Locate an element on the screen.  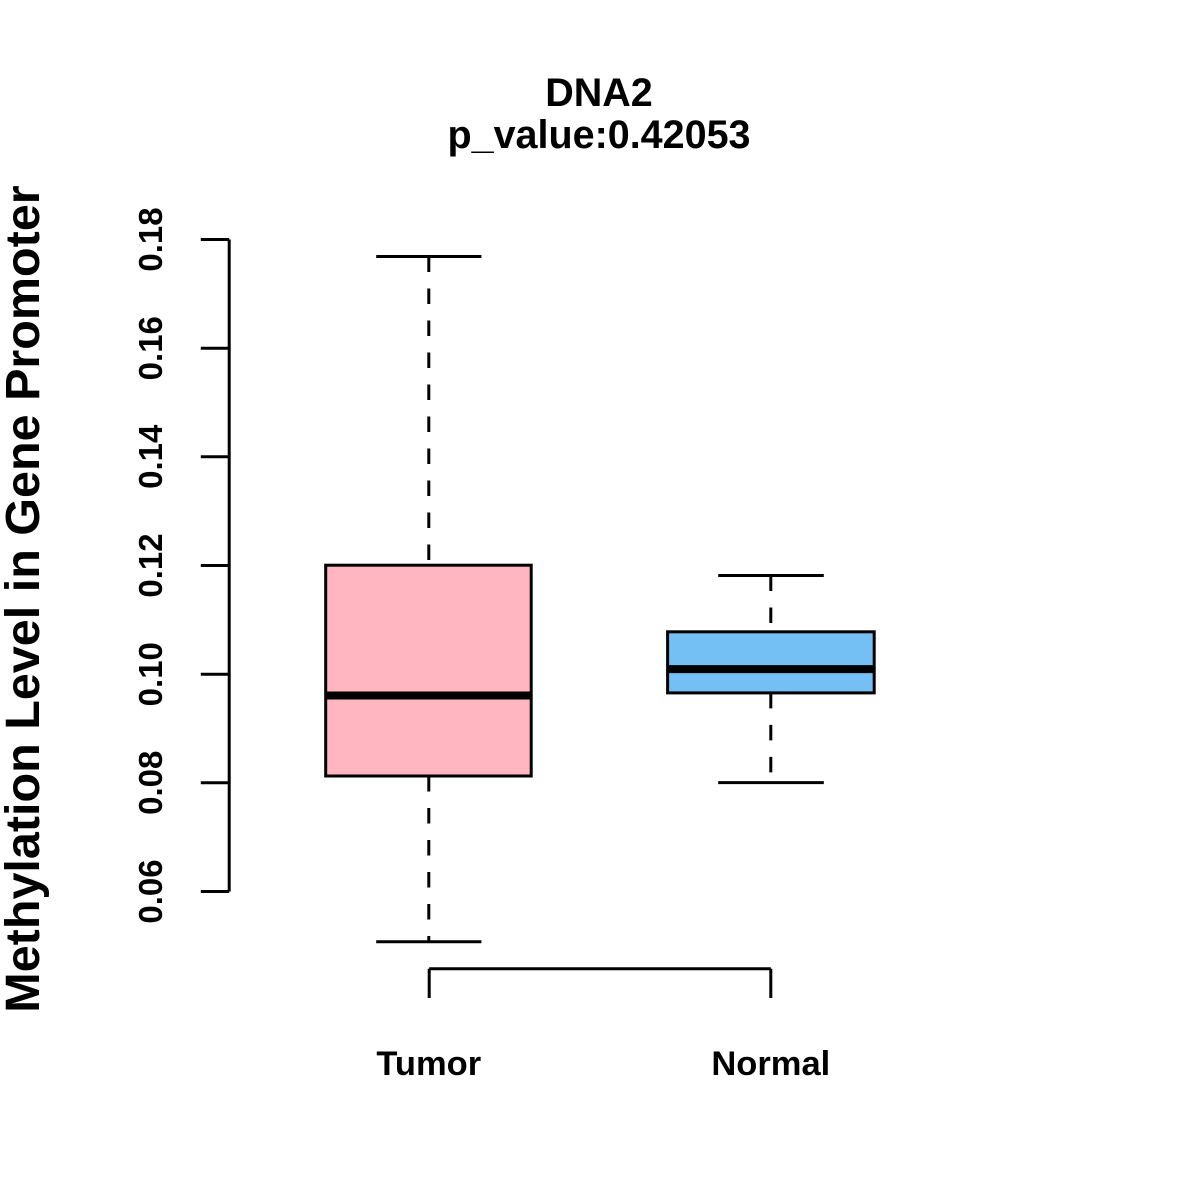
svg-text: 0.14 is located at coordinates (150, 456).